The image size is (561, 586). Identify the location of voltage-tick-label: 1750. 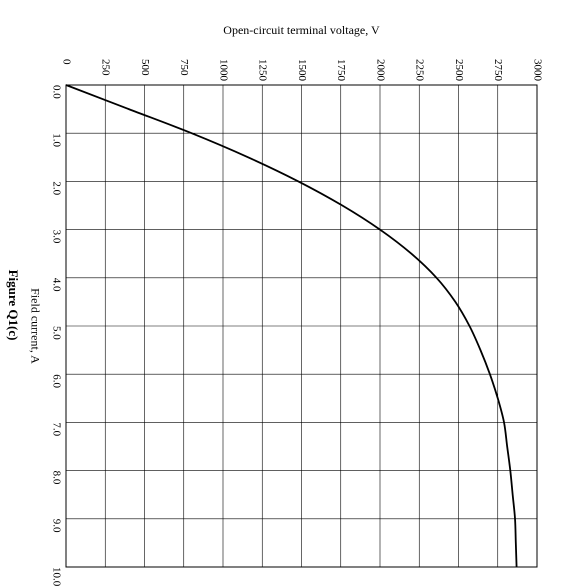
(341, 70).